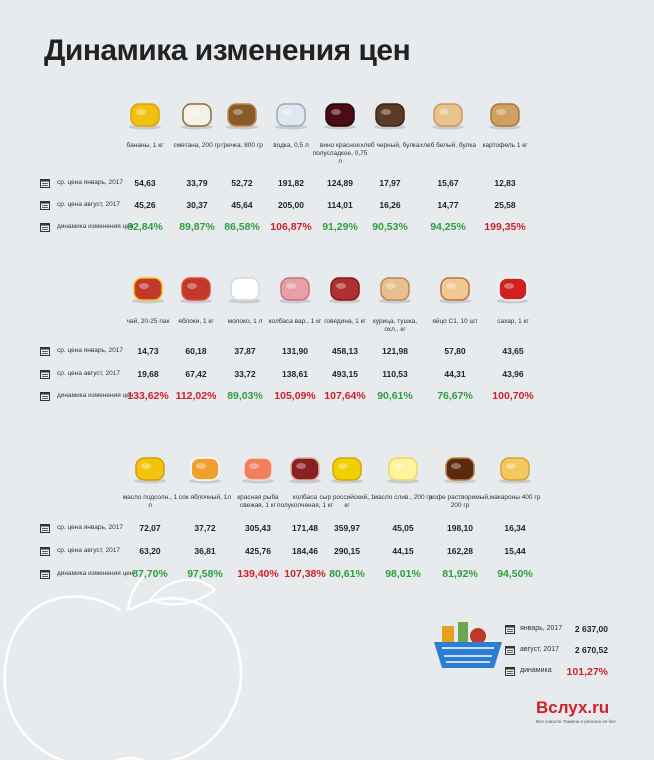 The width and height of the screenshot is (654, 760). I want to click on price-value: 19,68, so click(148, 374).